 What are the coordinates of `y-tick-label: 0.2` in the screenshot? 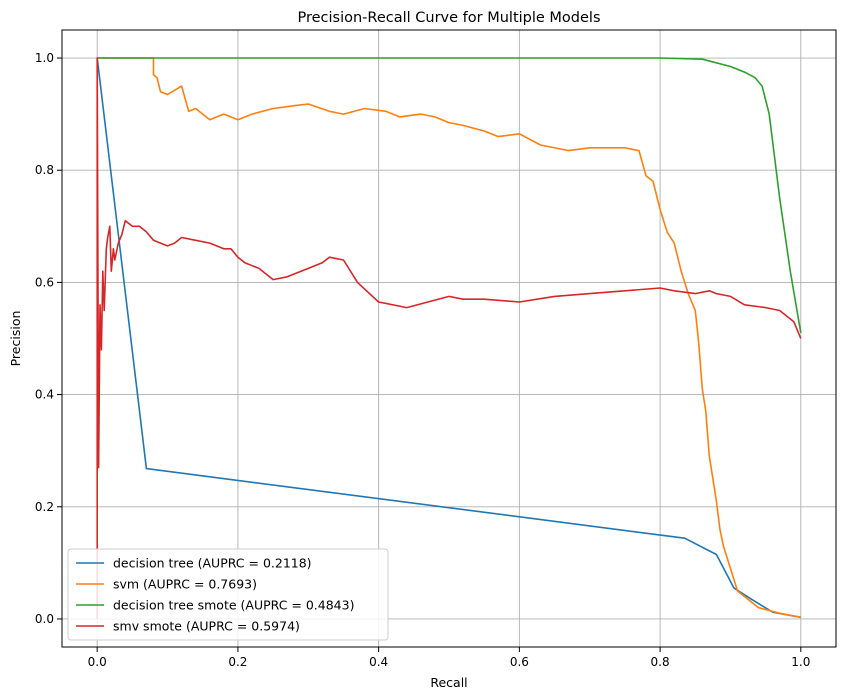 It's located at (44, 507).